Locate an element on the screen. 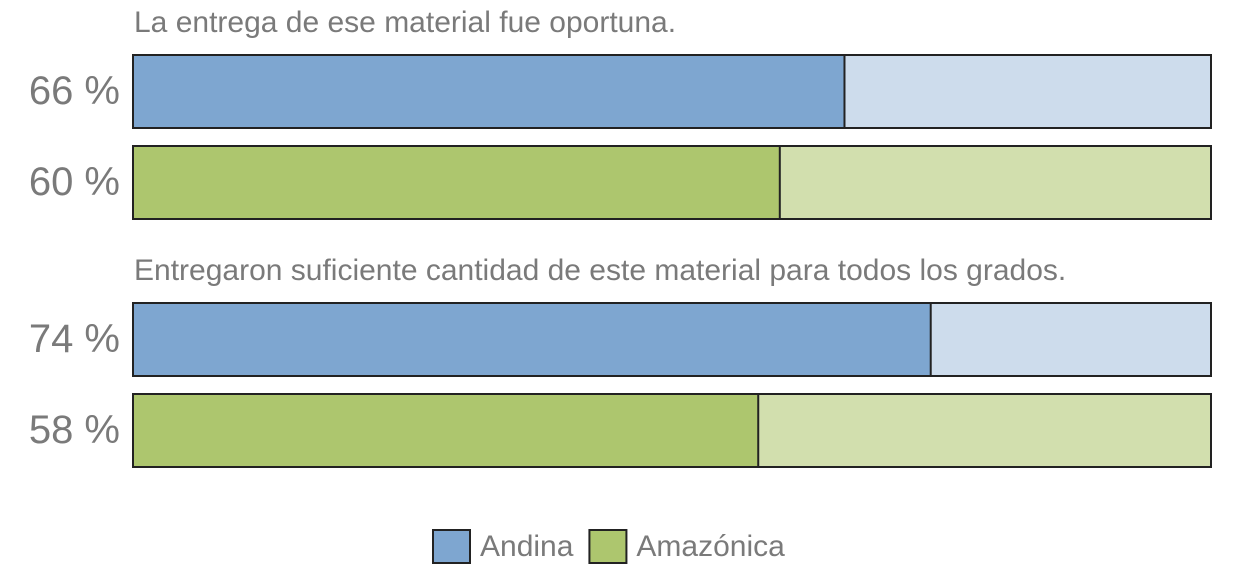 This screenshot has height=565, width=1234. value-label: 66 % is located at coordinates (74, 91).